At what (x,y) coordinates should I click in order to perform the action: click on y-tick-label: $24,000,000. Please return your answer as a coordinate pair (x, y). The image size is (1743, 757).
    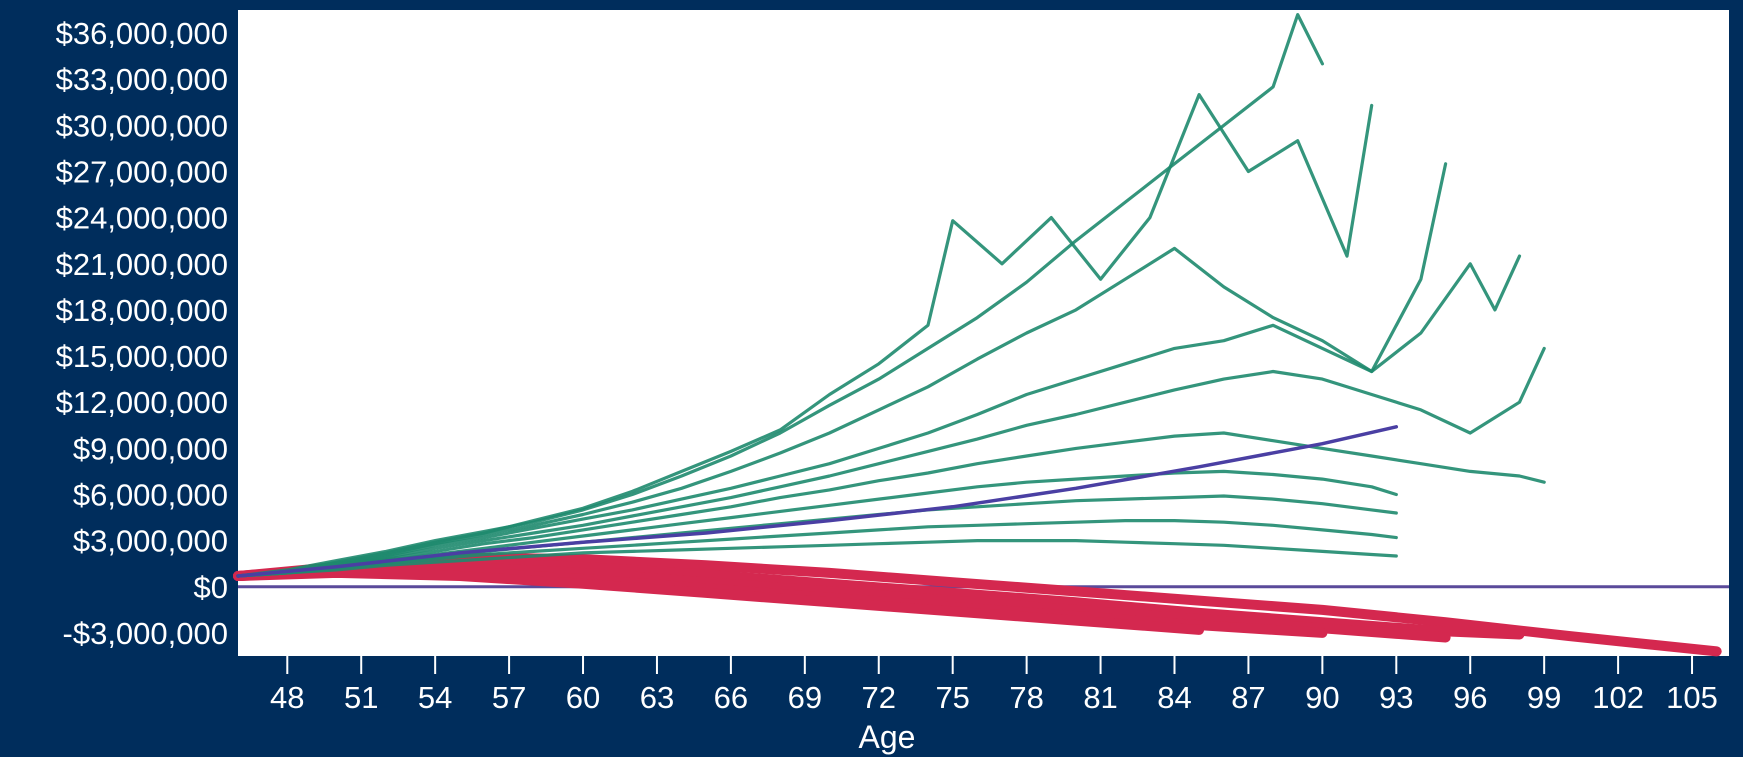
    Looking at the image, I should click on (142, 218).